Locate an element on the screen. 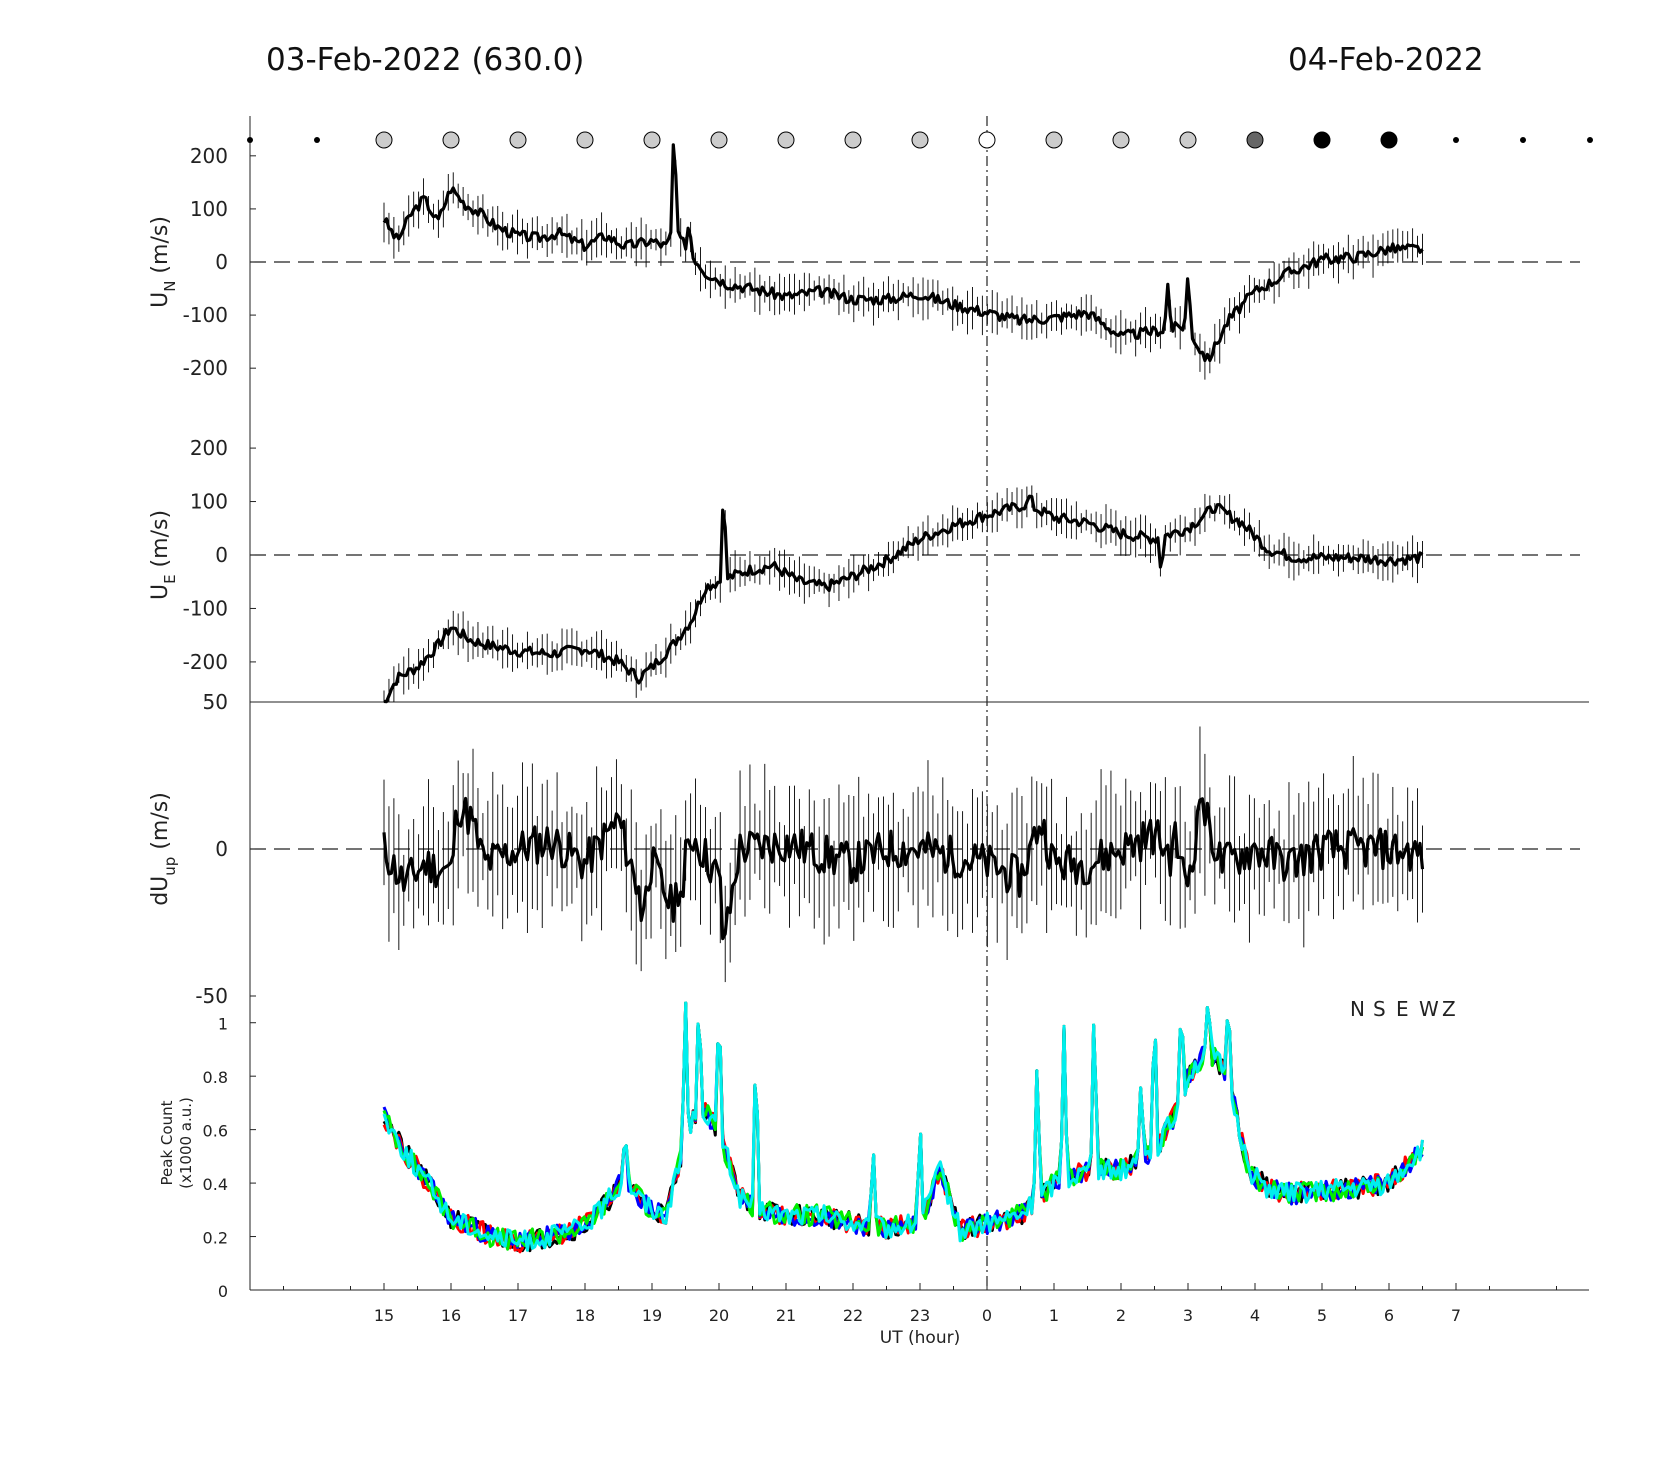 The image size is (1667, 1458). y-axis-label-main: dU is located at coordinates (160, 891).